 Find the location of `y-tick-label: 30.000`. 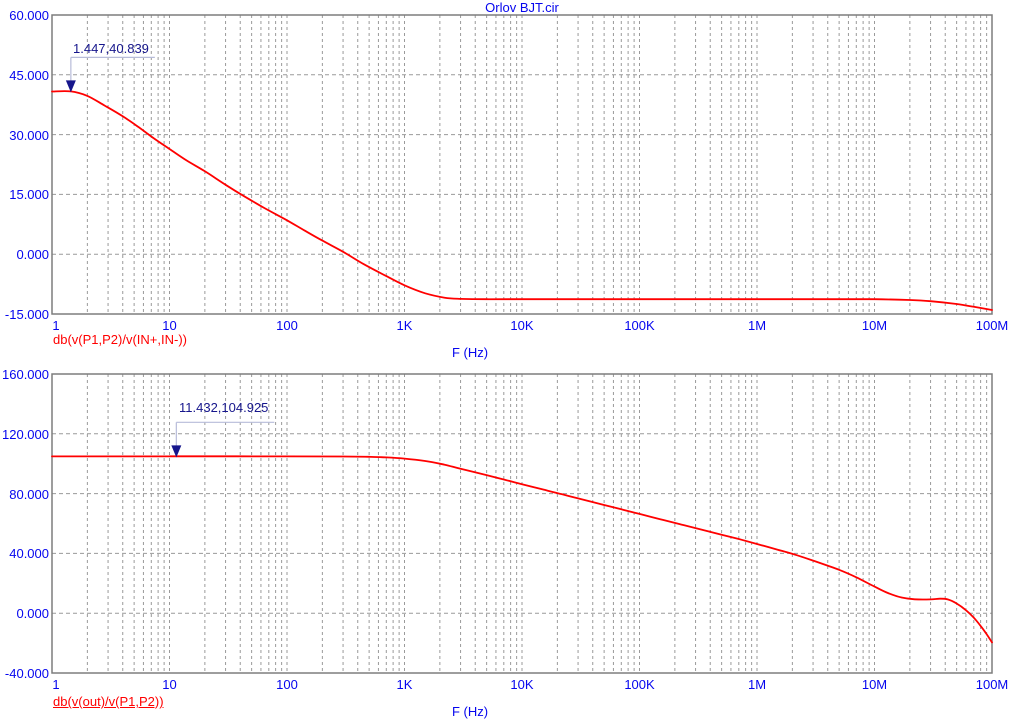

y-tick-label: 30.000 is located at coordinates (29, 135).